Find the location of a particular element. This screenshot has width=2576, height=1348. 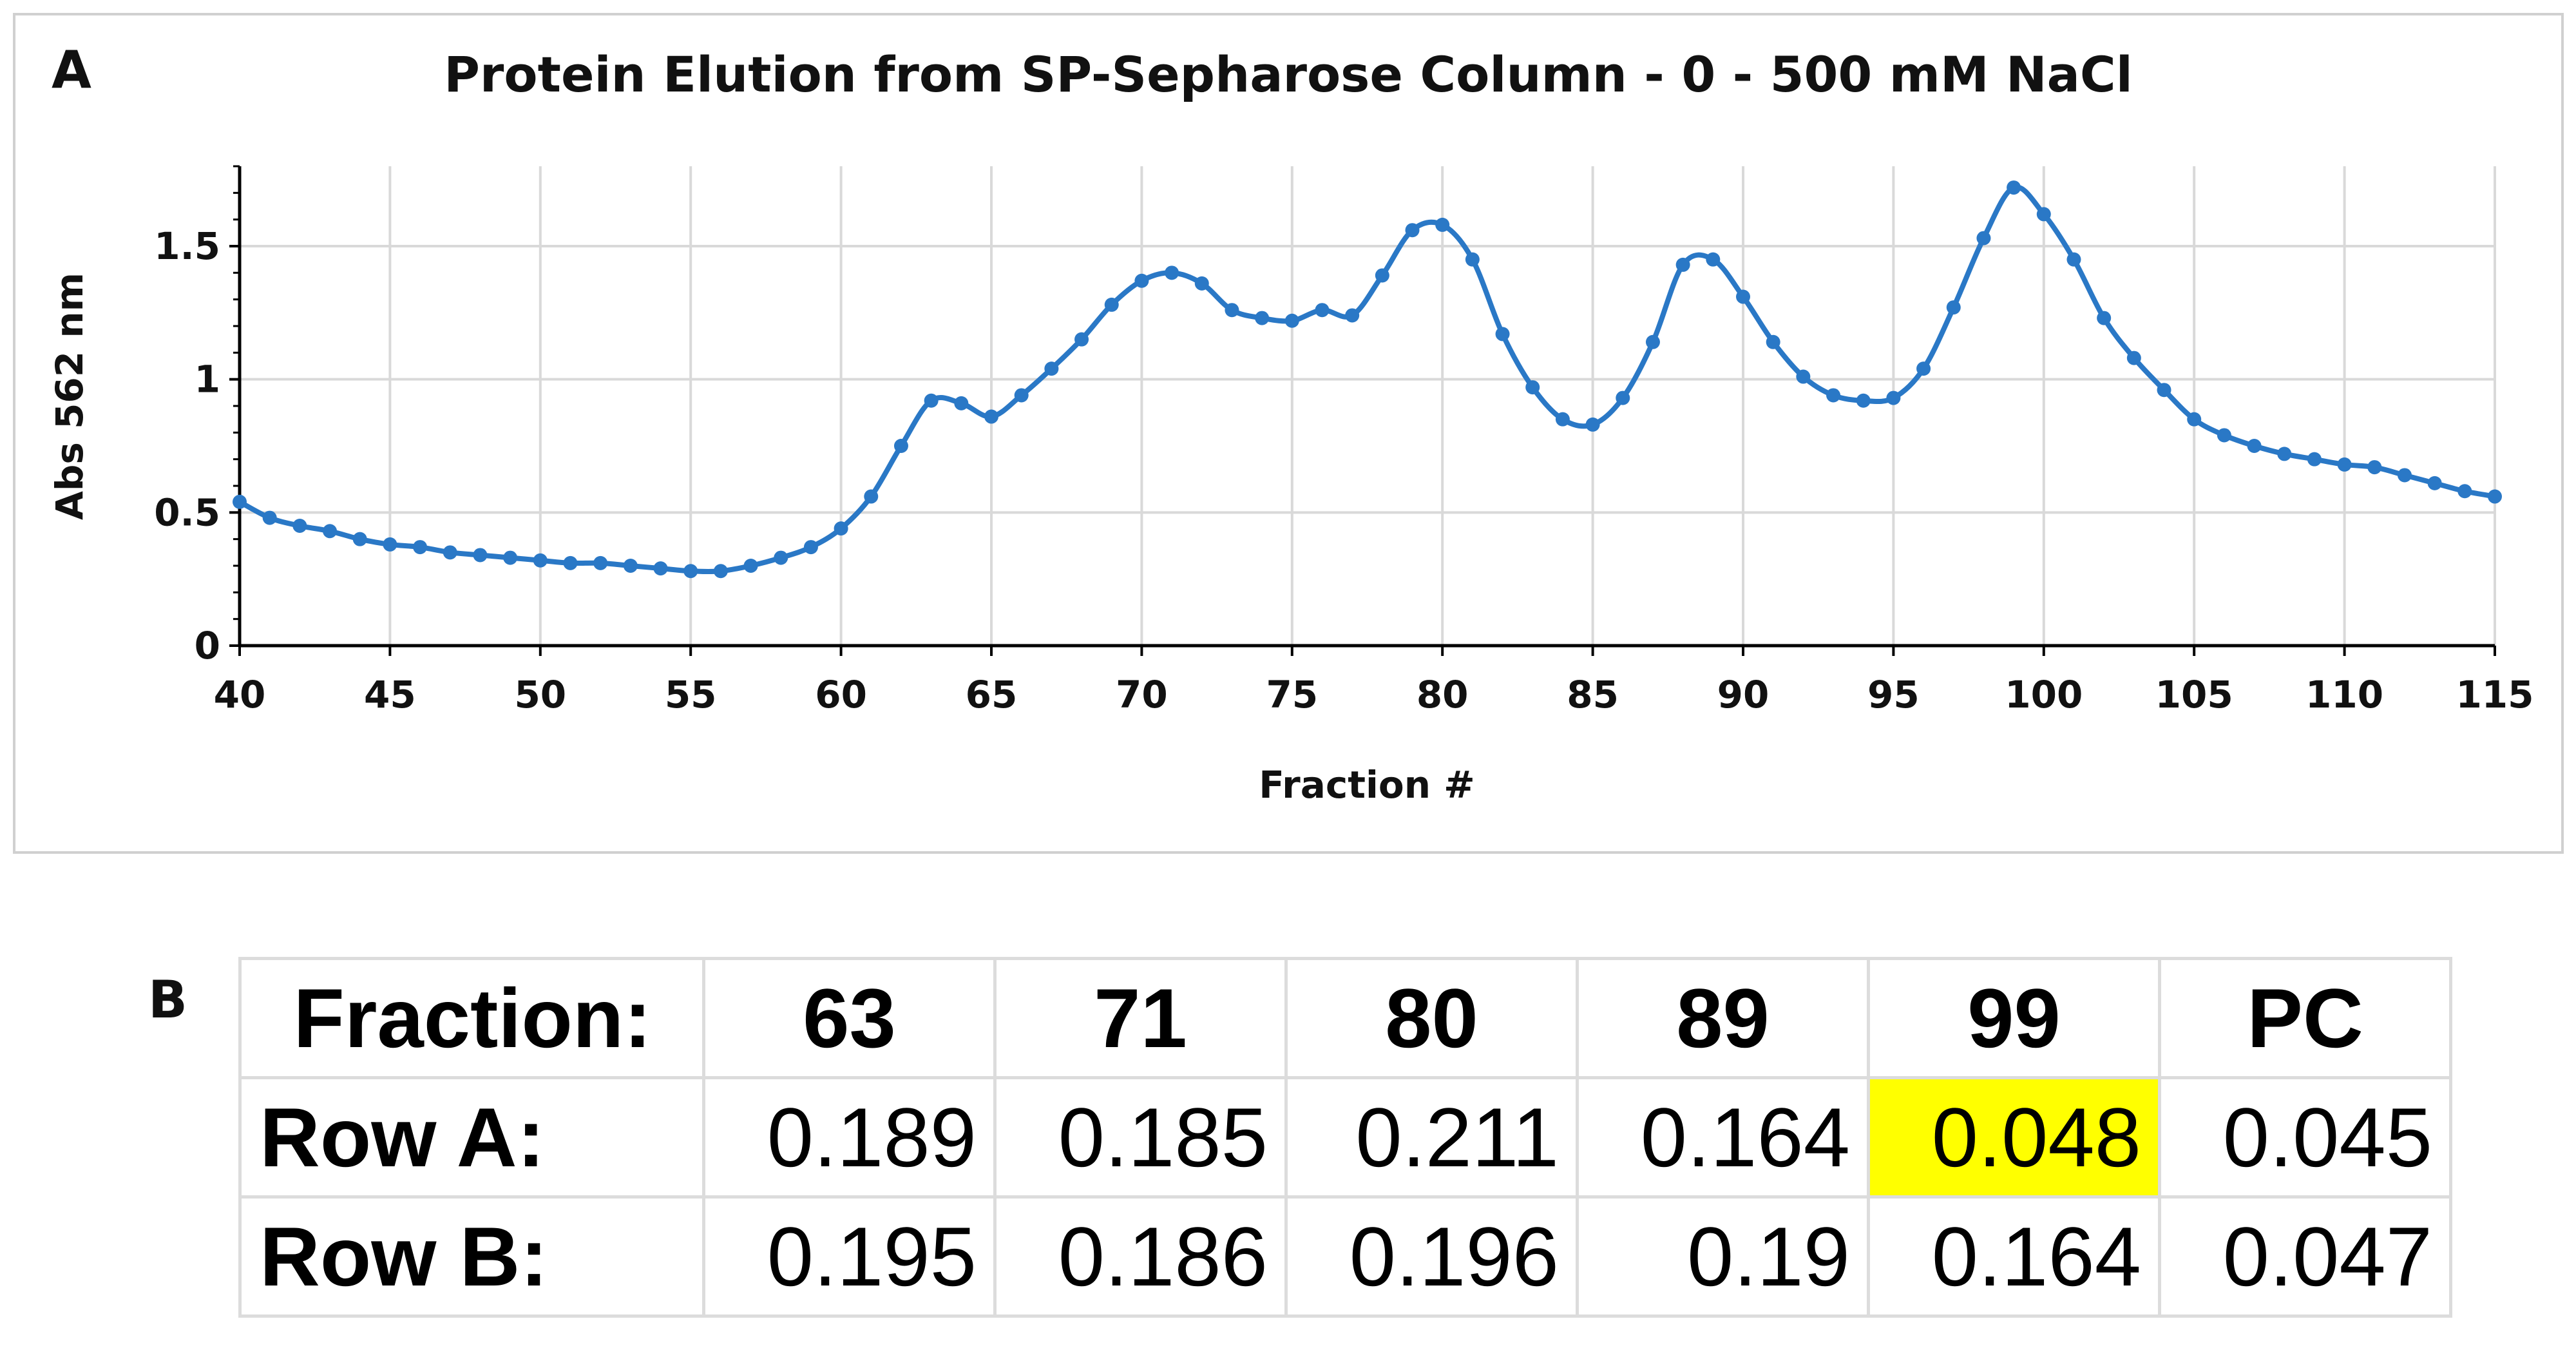

header-cell: 80 is located at coordinates (1431, 1018).